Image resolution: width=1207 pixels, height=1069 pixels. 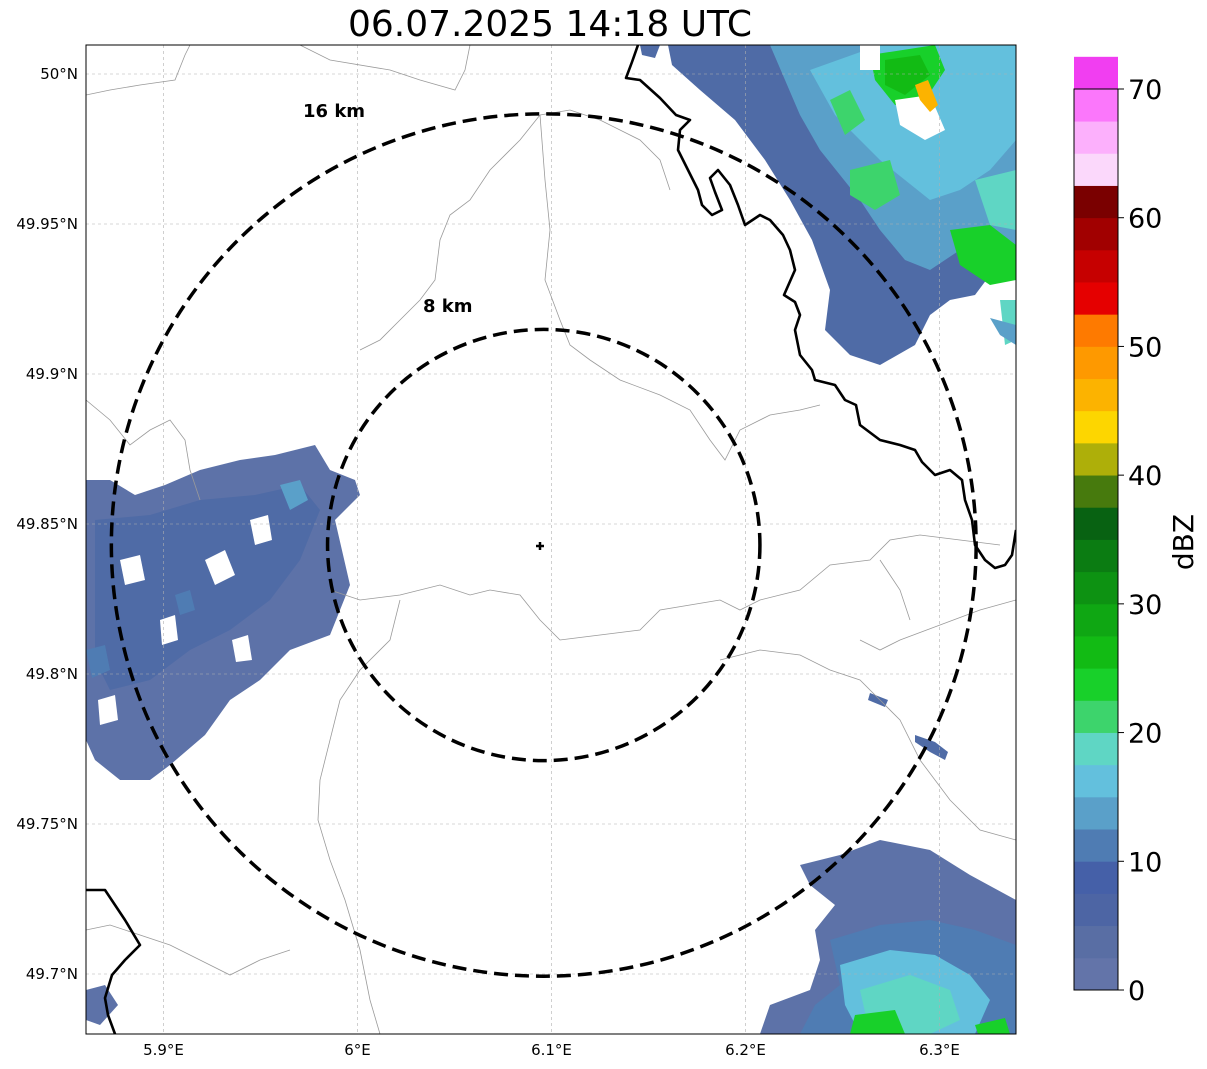 What do you see at coordinates (540, 546) in the screenshot?
I see `radar-site-marker` at bounding box center [540, 546].